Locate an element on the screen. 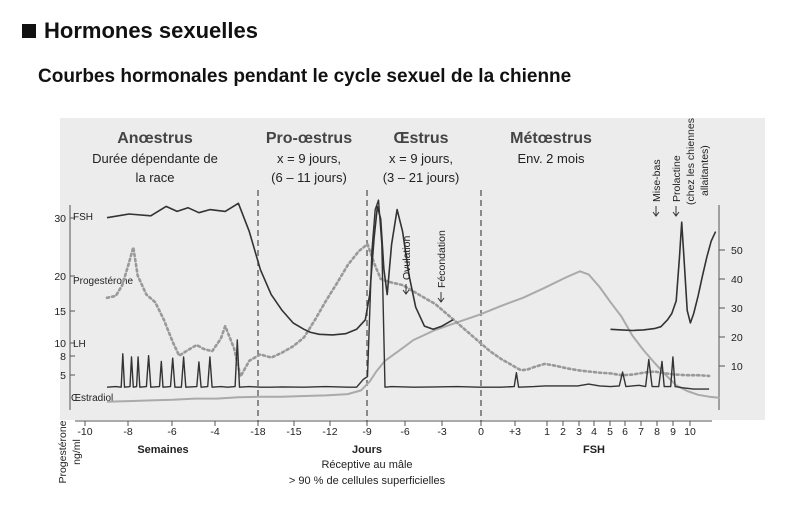  phase-name: Œstrus is located at coordinates (420, 138).